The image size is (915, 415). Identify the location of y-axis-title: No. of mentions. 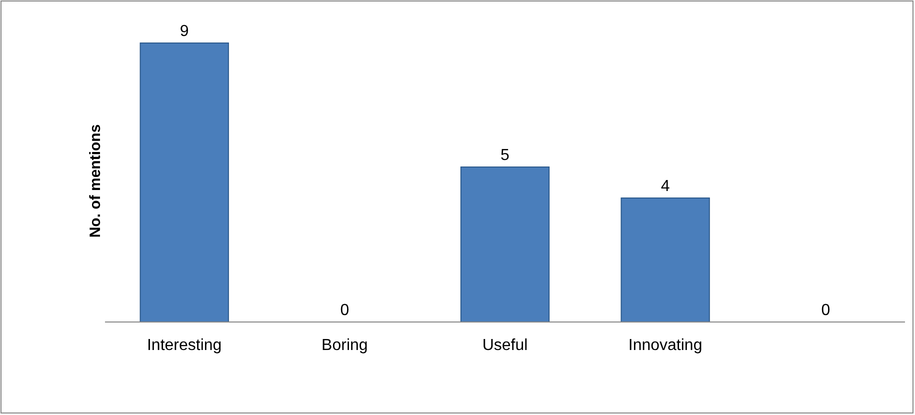
(95, 181).